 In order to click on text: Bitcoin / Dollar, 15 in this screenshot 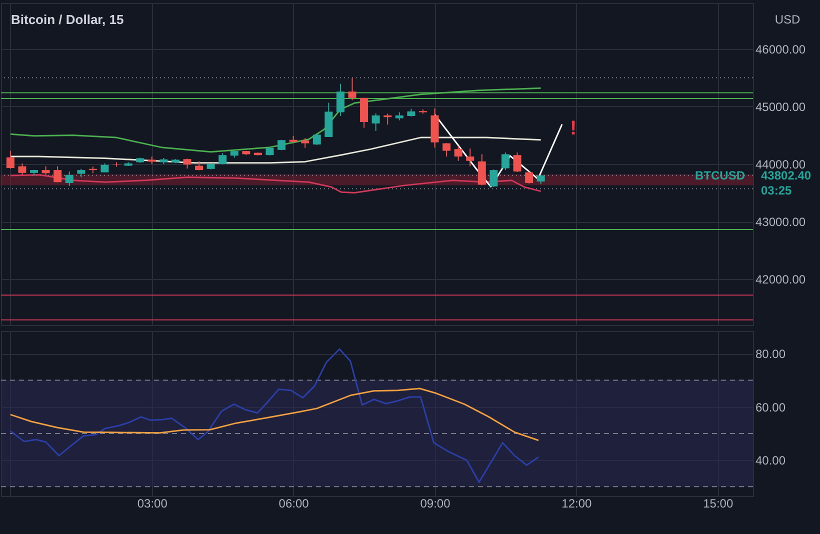, I will do `click(67, 19)`.